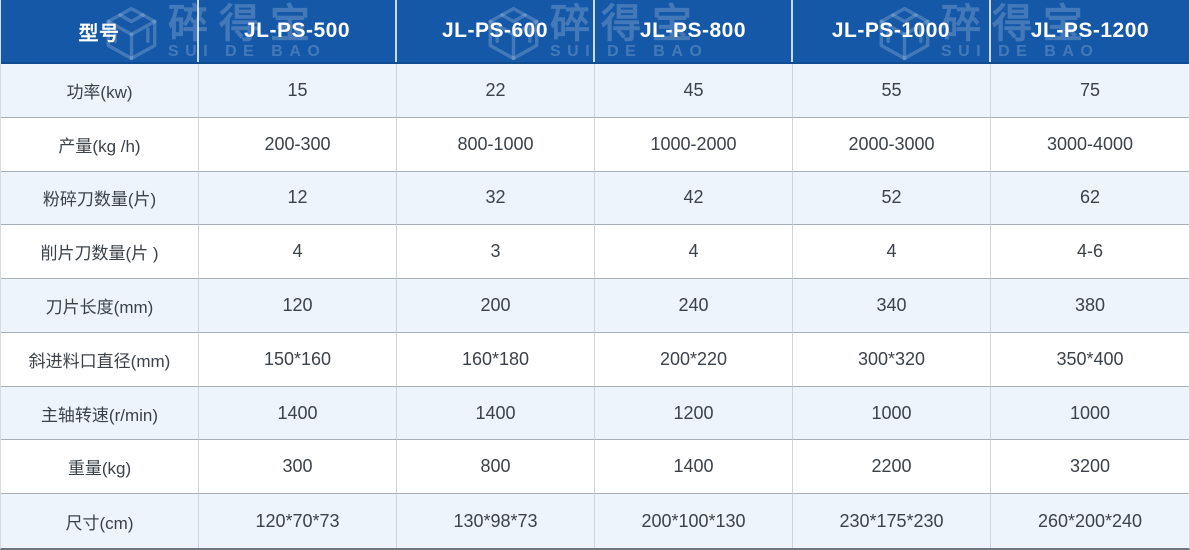 This screenshot has width=1190, height=550. Describe the element at coordinates (298, 198) in the screenshot. I see `spec-cell: 12` at that location.